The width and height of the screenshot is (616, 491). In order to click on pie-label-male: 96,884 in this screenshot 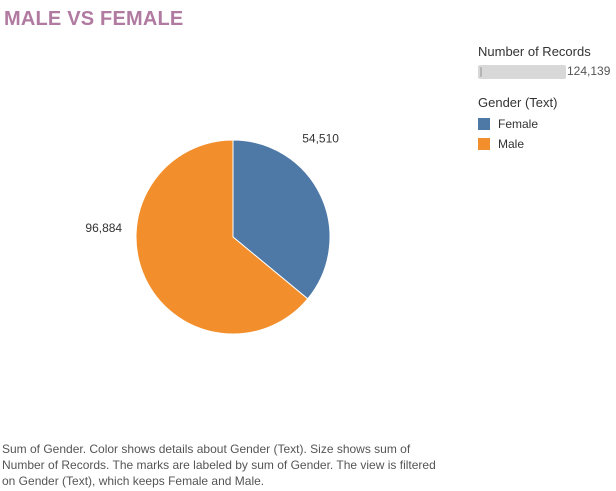, I will do `click(103, 228)`.